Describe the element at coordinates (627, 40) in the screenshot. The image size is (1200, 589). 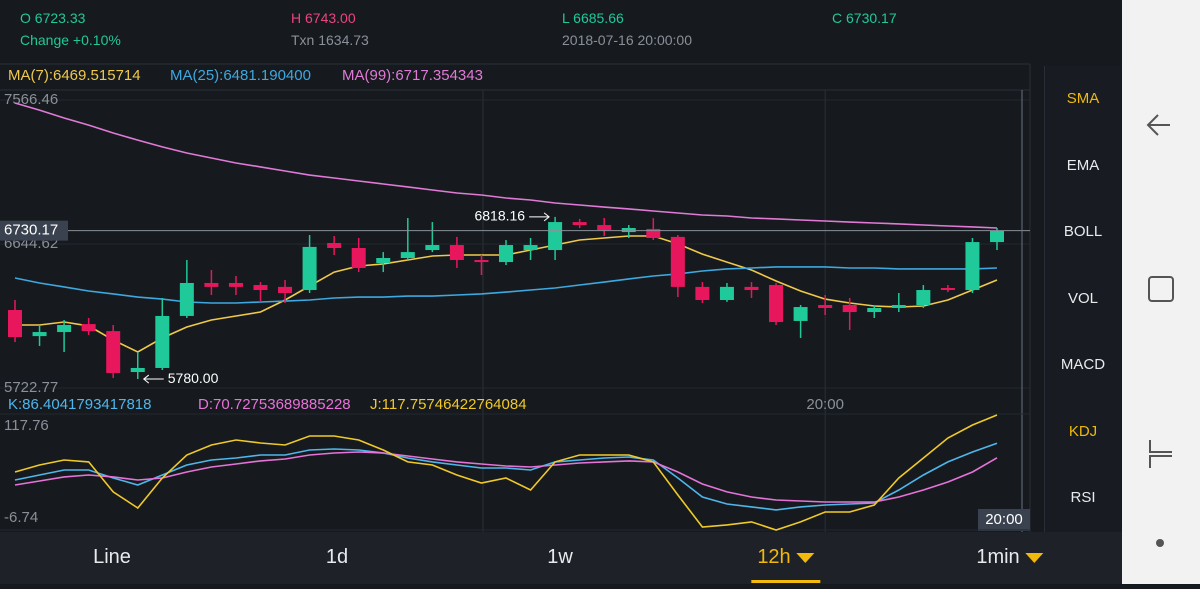
I see `time: 2018-07-16 20:00:00` at that location.